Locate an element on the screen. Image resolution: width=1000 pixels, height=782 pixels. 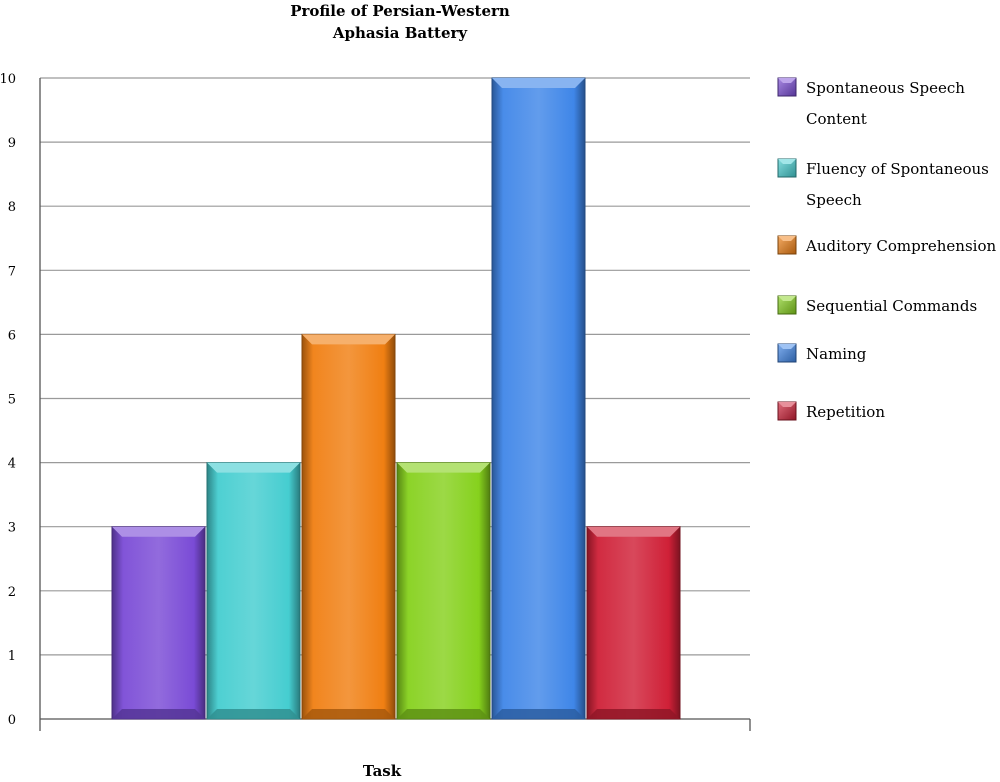
y-tick-label: 1 is located at coordinates (12, 656).